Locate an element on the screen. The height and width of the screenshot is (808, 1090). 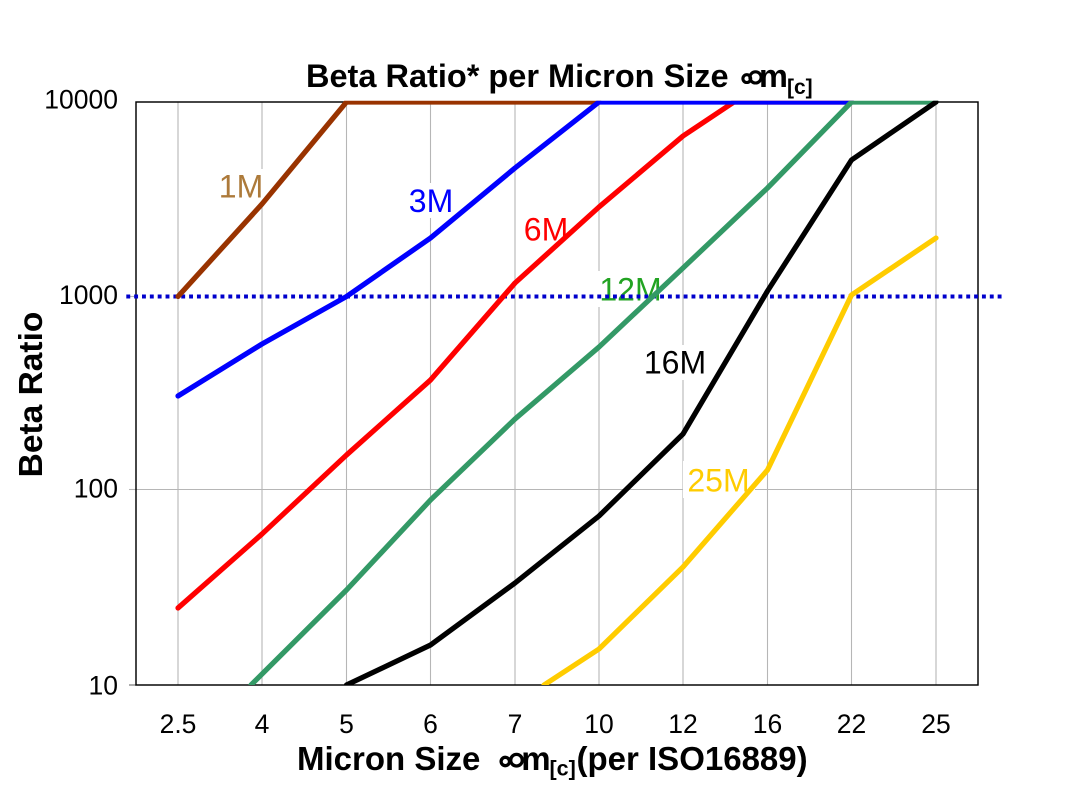
svg-text: Micron Size is located at coordinates (388, 758).